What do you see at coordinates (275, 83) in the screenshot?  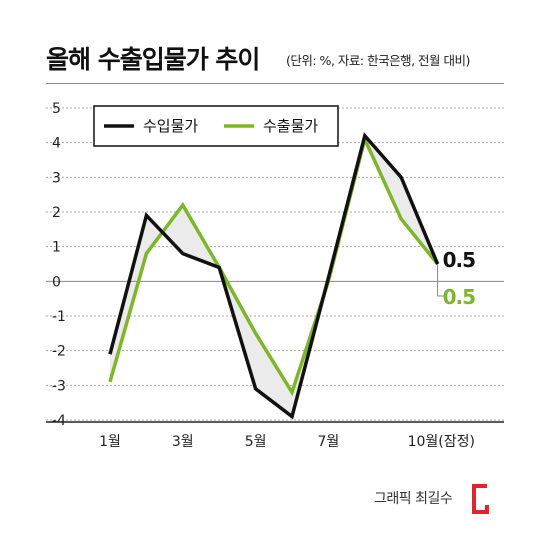 I see `title-divider` at bounding box center [275, 83].